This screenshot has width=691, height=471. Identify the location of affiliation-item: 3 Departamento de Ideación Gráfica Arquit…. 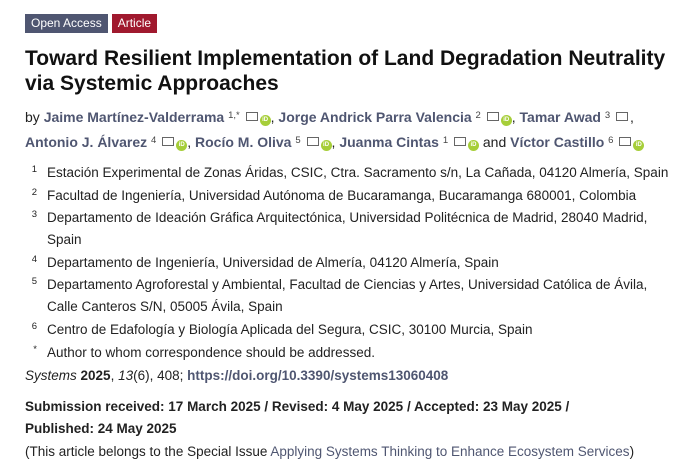
(350, 229).